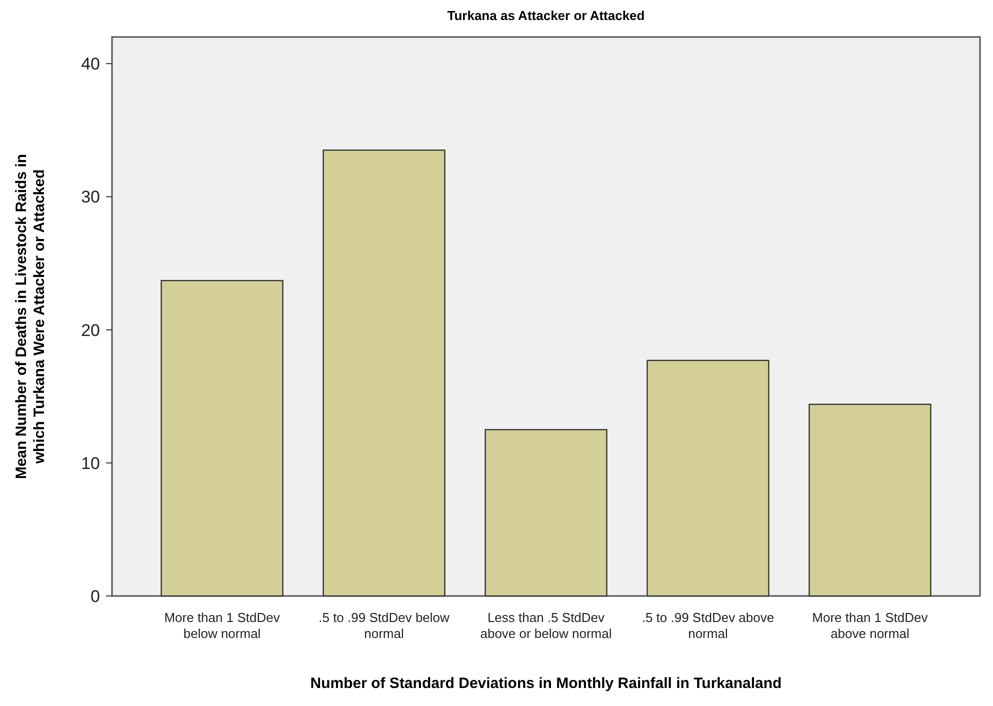  Describe the element at coordinates (870, 625) in the screenshot. I see `x-tick-label: More than 1 StdDev above normal` at that location.